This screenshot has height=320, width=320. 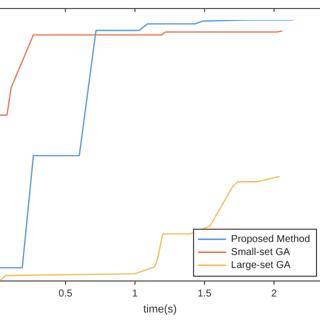 I want to click on legend-label: Proposed Method, so click(x=270, y=240).